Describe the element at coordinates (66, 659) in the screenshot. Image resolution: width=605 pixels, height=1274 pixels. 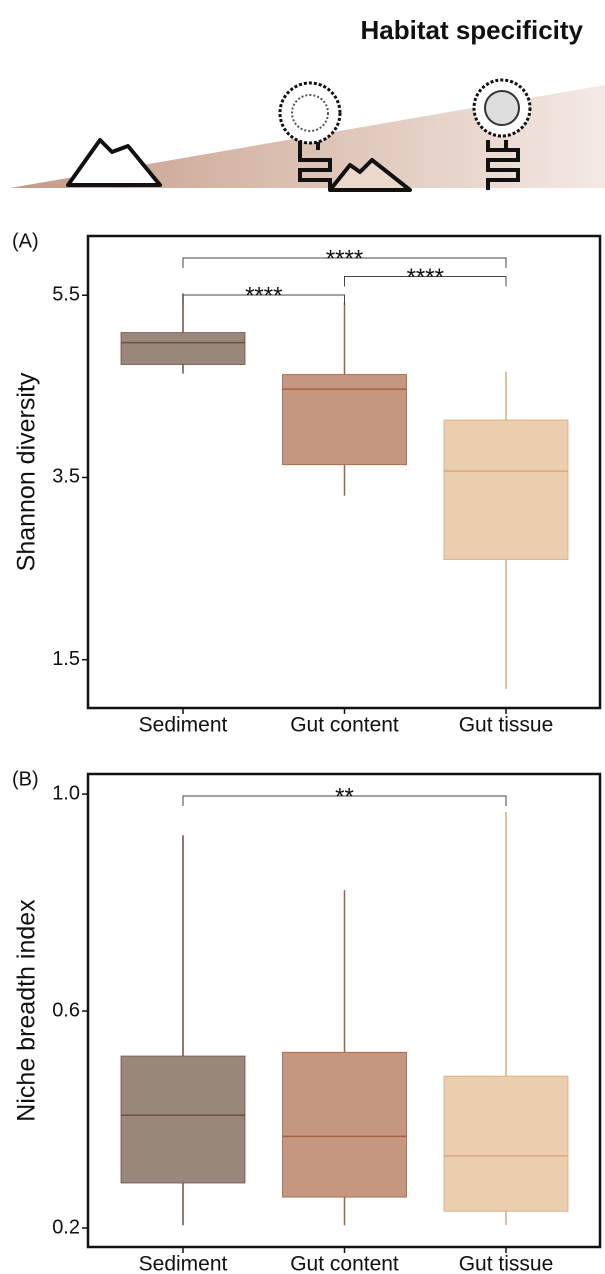
I see `y-tick-label: 1.5` at that location.